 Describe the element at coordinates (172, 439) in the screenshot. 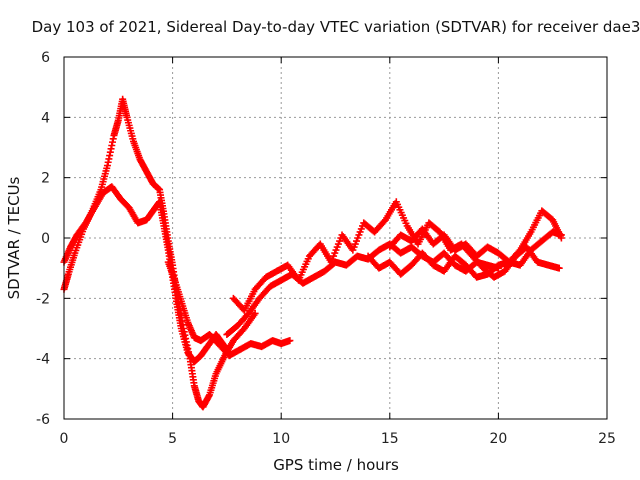

I see `x-tick-label: 5` at that location.